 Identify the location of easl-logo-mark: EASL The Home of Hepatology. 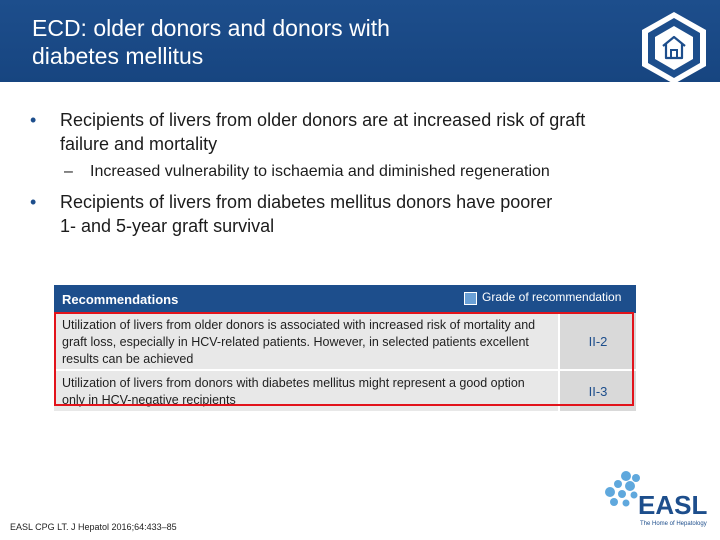
(656, 499).